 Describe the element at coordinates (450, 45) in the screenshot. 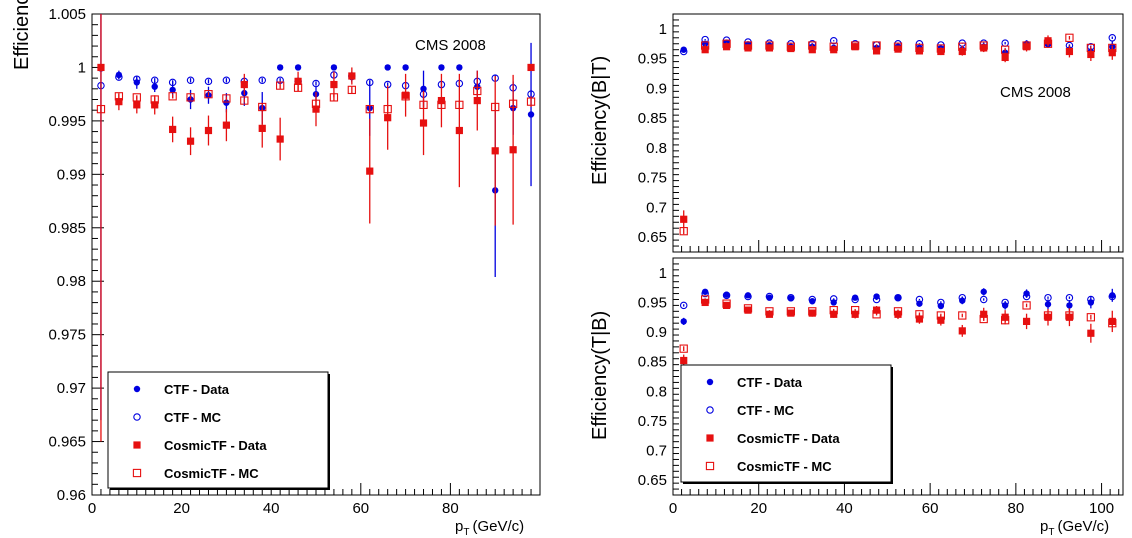

I see `annotation-cms: CMS 2008` at that location.